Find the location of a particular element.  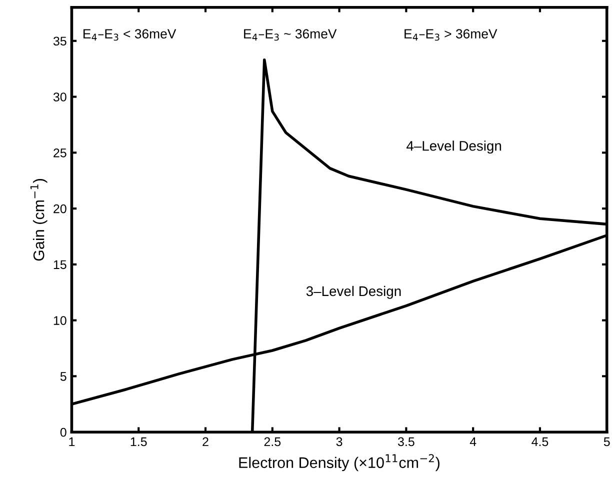

x-tick-label: 3.5 is located at coordinates (406, 441).